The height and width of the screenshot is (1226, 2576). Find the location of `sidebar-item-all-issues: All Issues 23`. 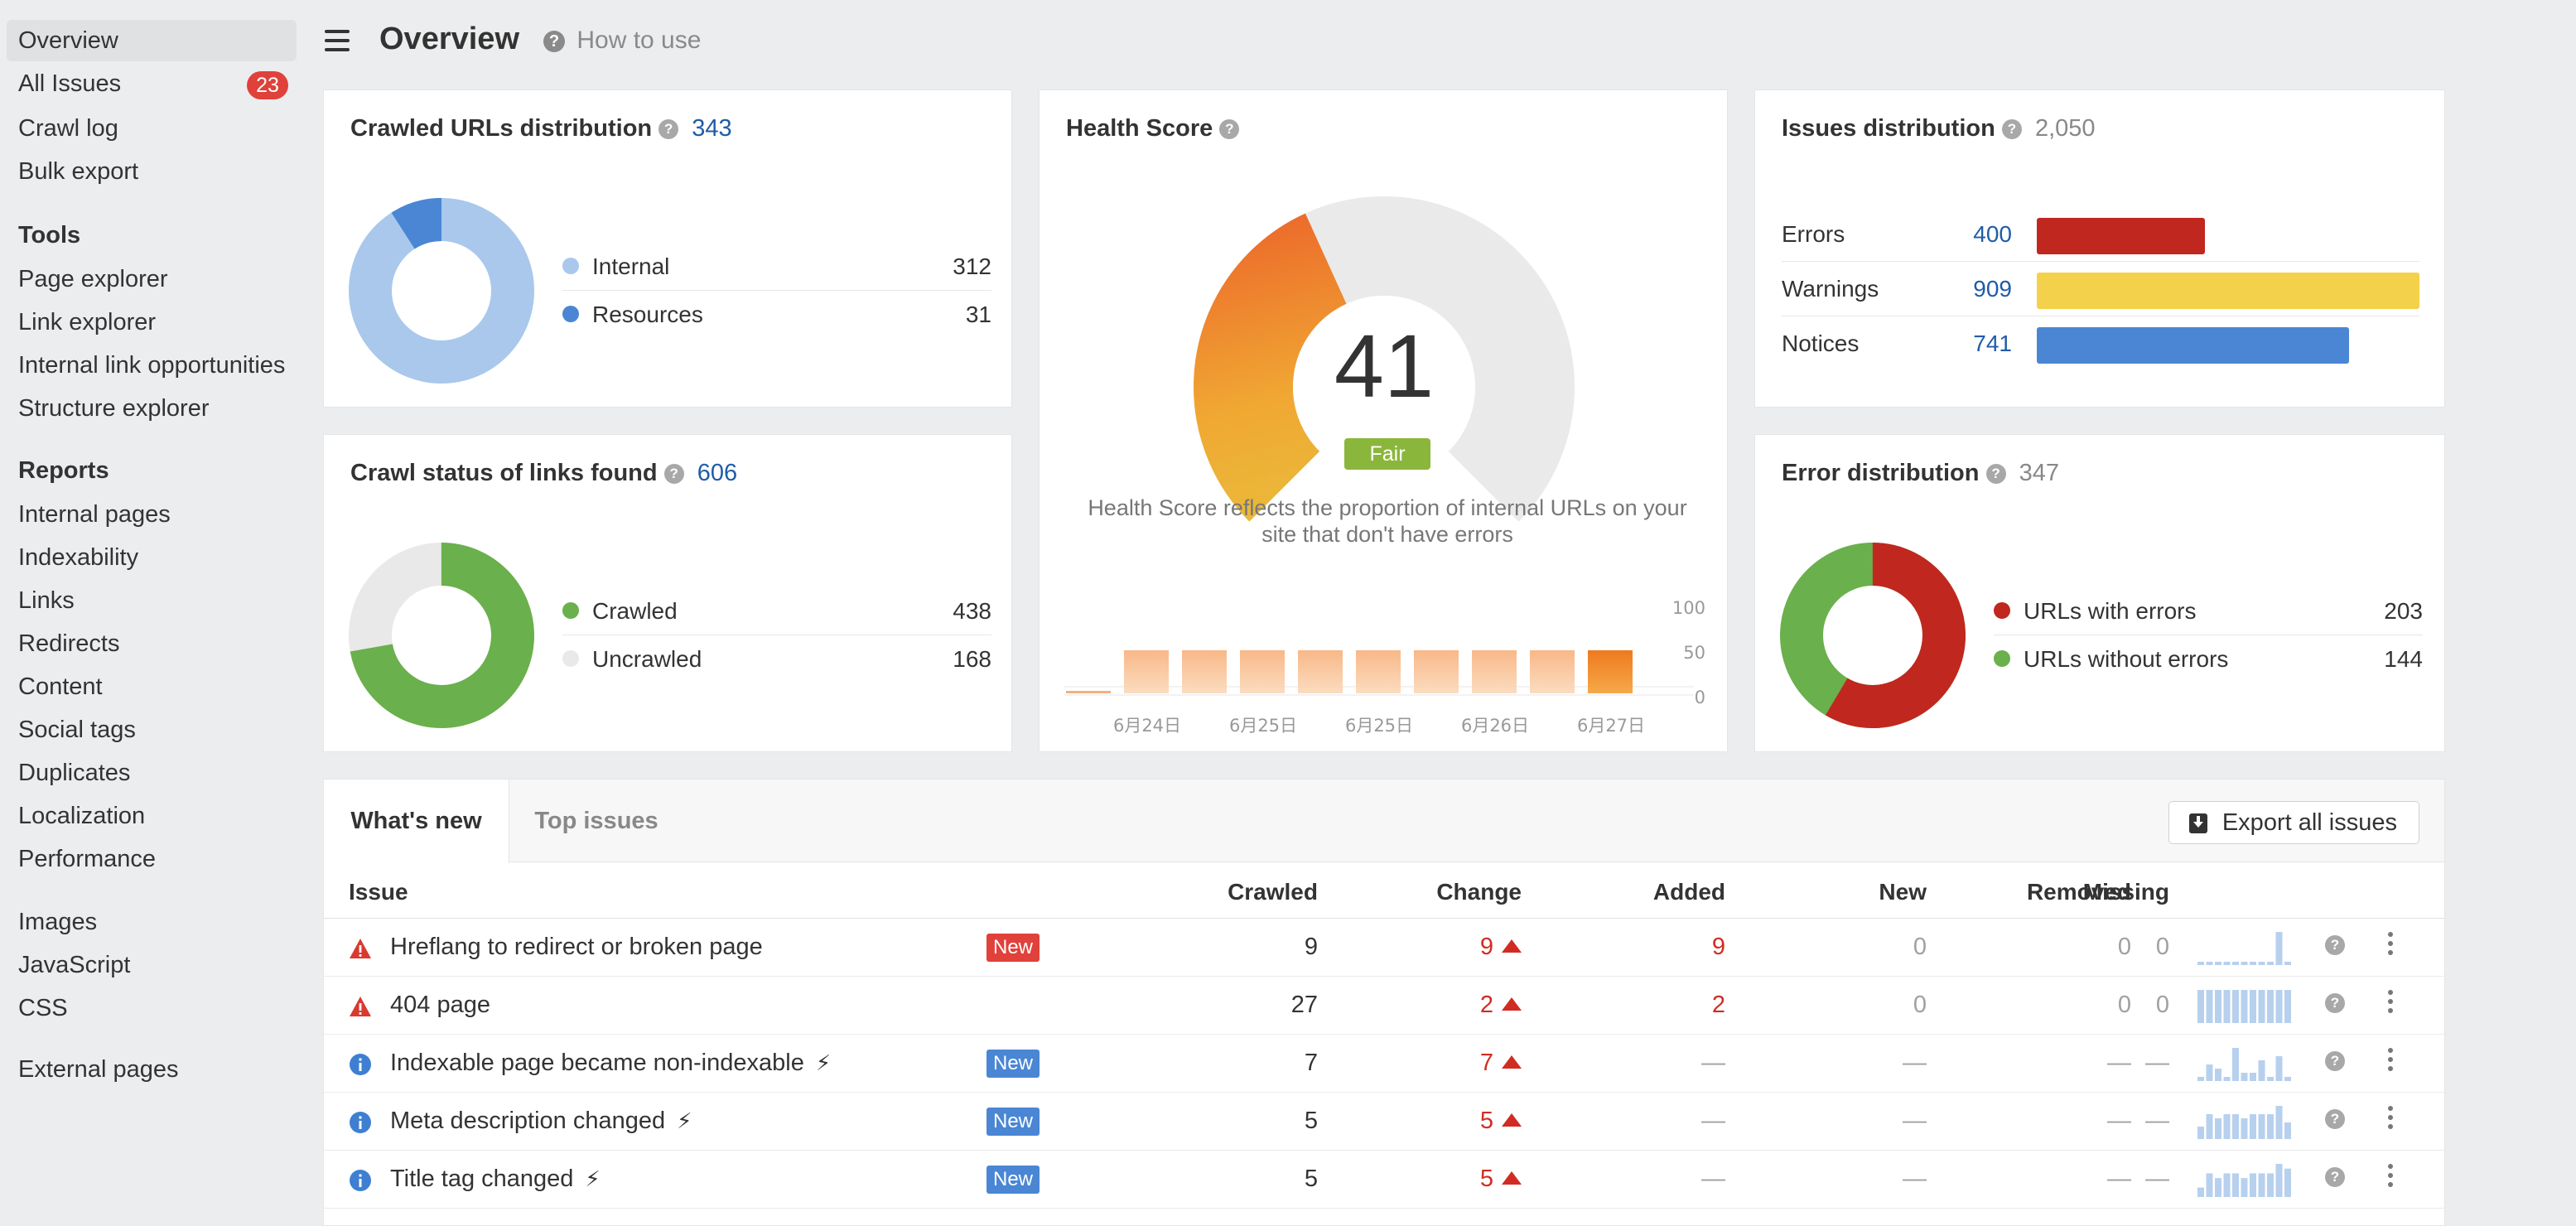

sidebar-item-all-issues: All Issues 23 is located at coordinates (152, 83).